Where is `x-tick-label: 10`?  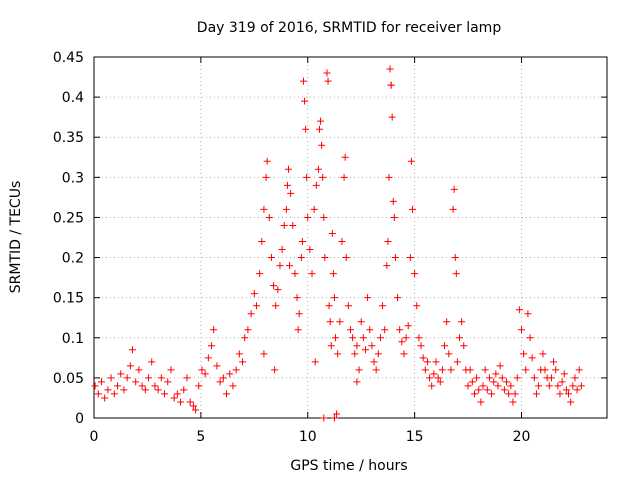 x-tick-label: 10 is located at coordinates (308, 437).